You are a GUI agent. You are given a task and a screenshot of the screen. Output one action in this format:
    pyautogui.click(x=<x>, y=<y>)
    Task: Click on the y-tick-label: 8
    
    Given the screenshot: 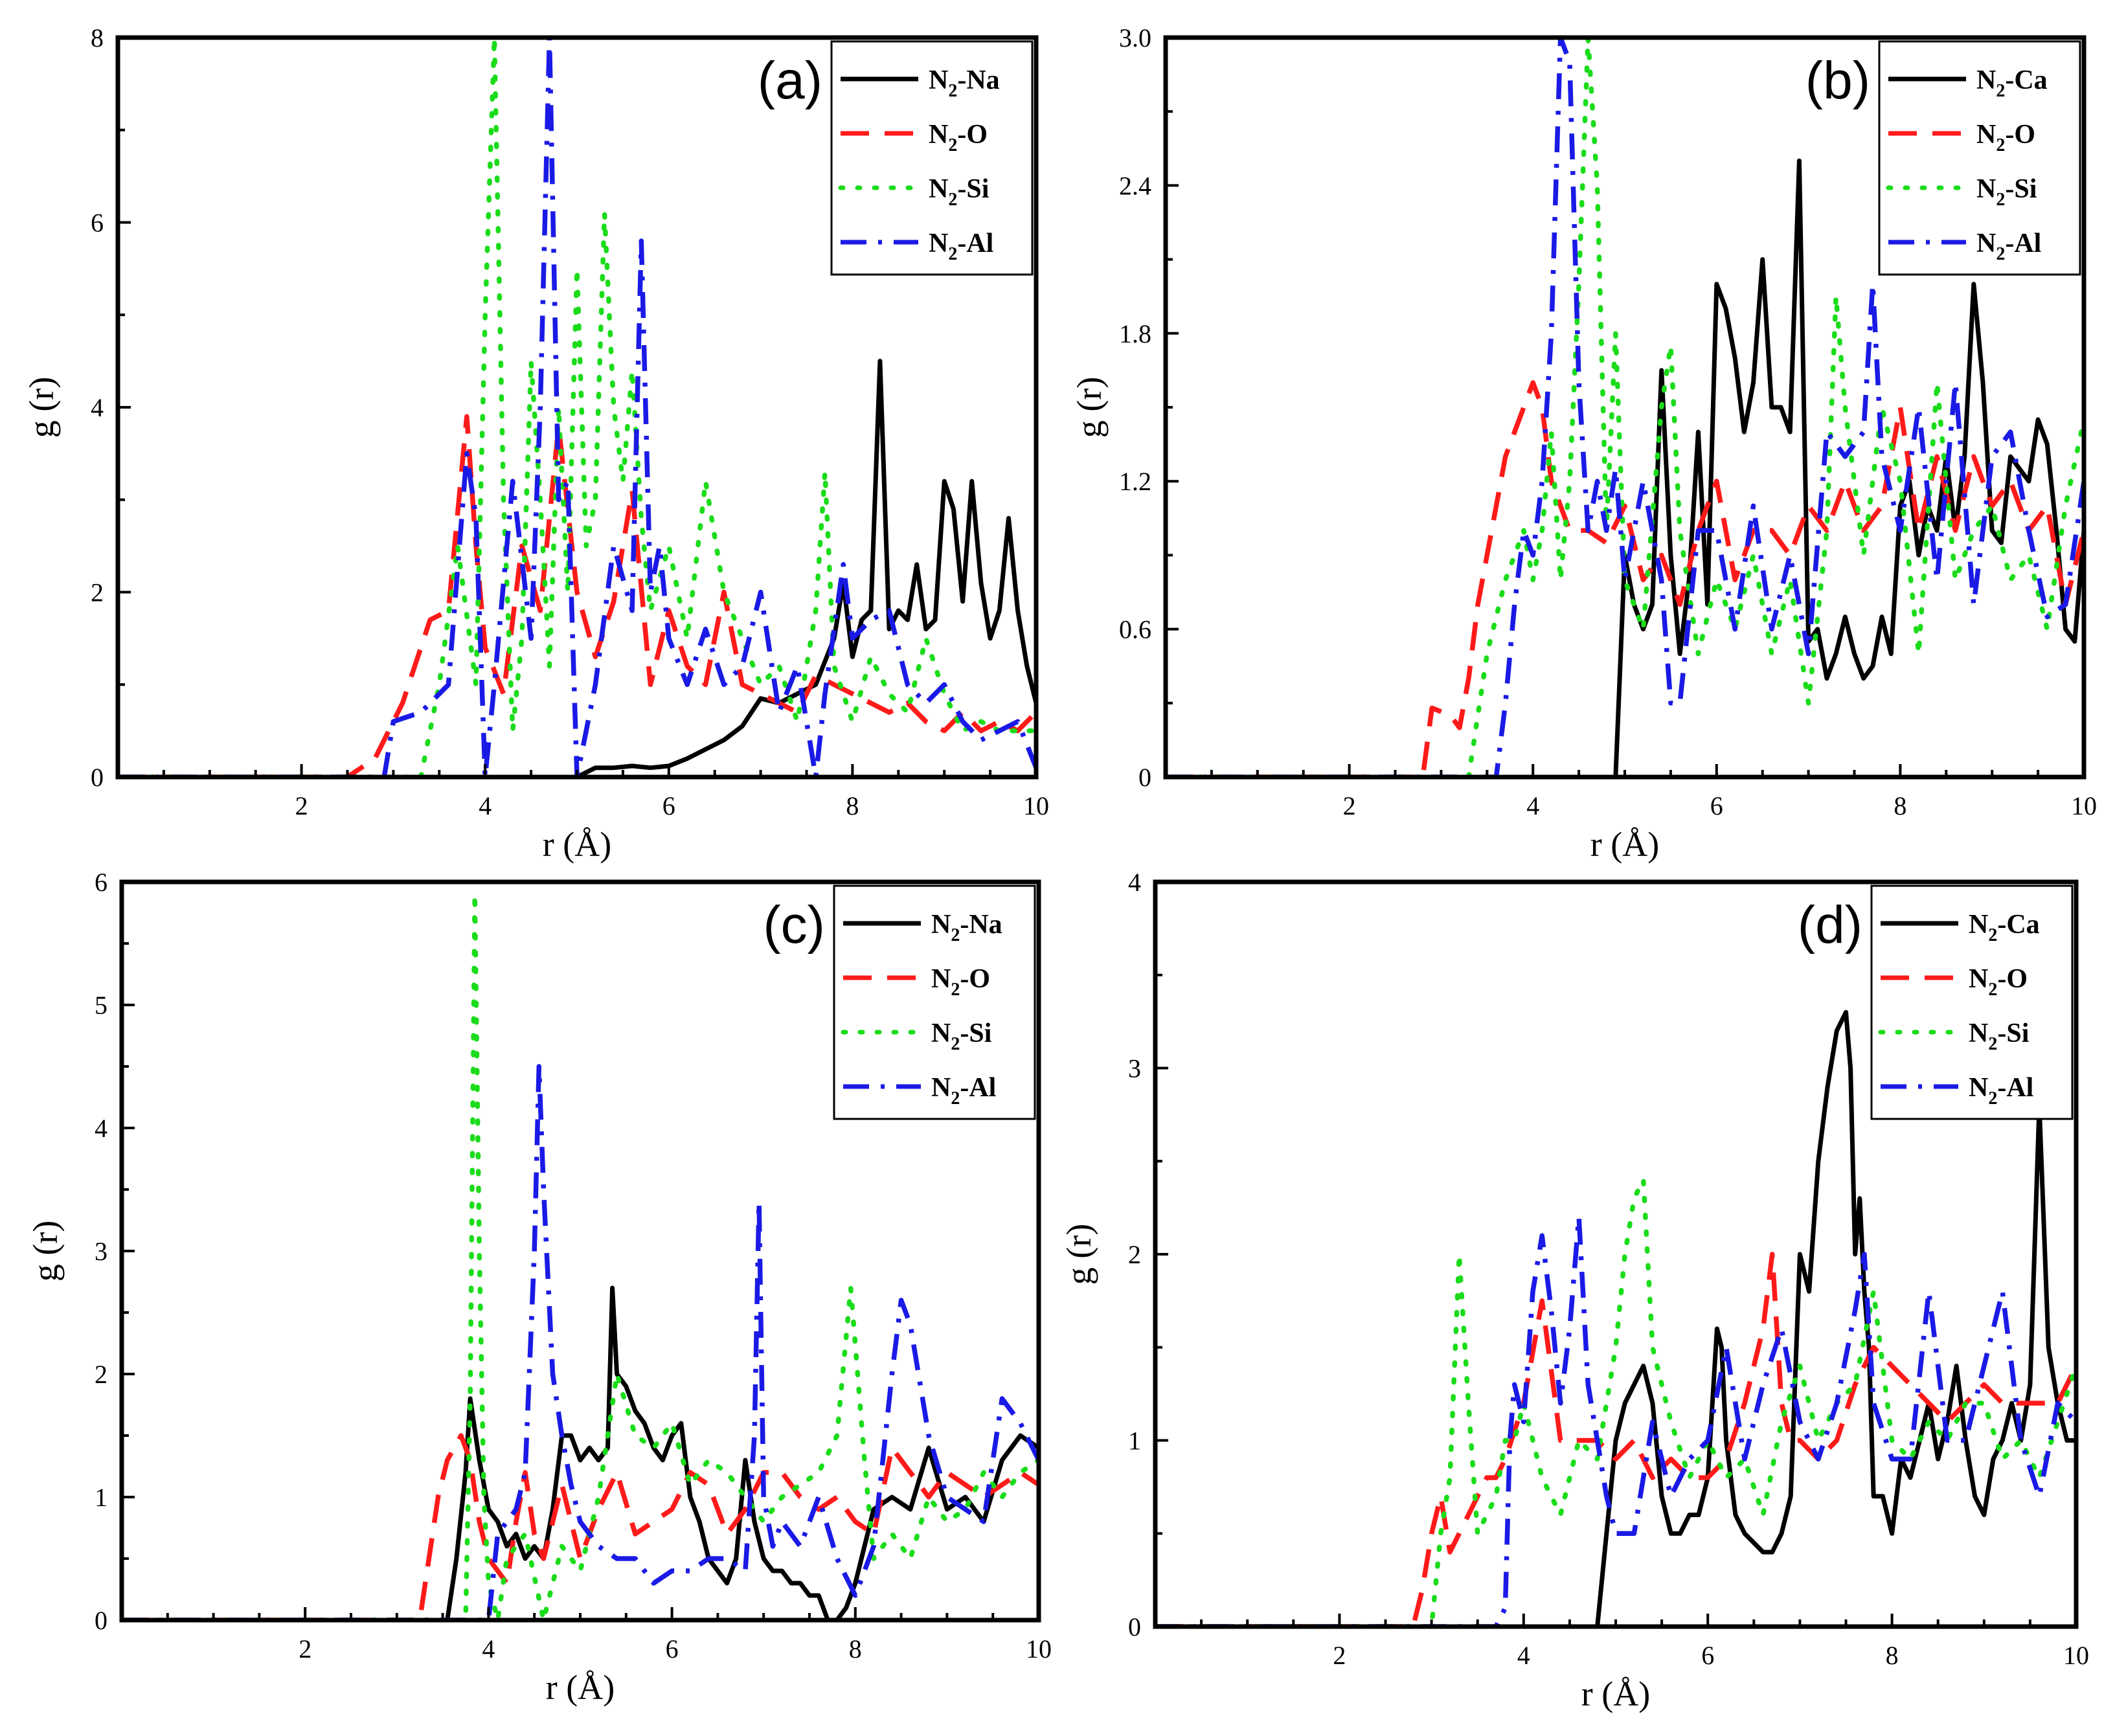 What is the action you would take?
    pyautogui.click(x=97, y=37)
    